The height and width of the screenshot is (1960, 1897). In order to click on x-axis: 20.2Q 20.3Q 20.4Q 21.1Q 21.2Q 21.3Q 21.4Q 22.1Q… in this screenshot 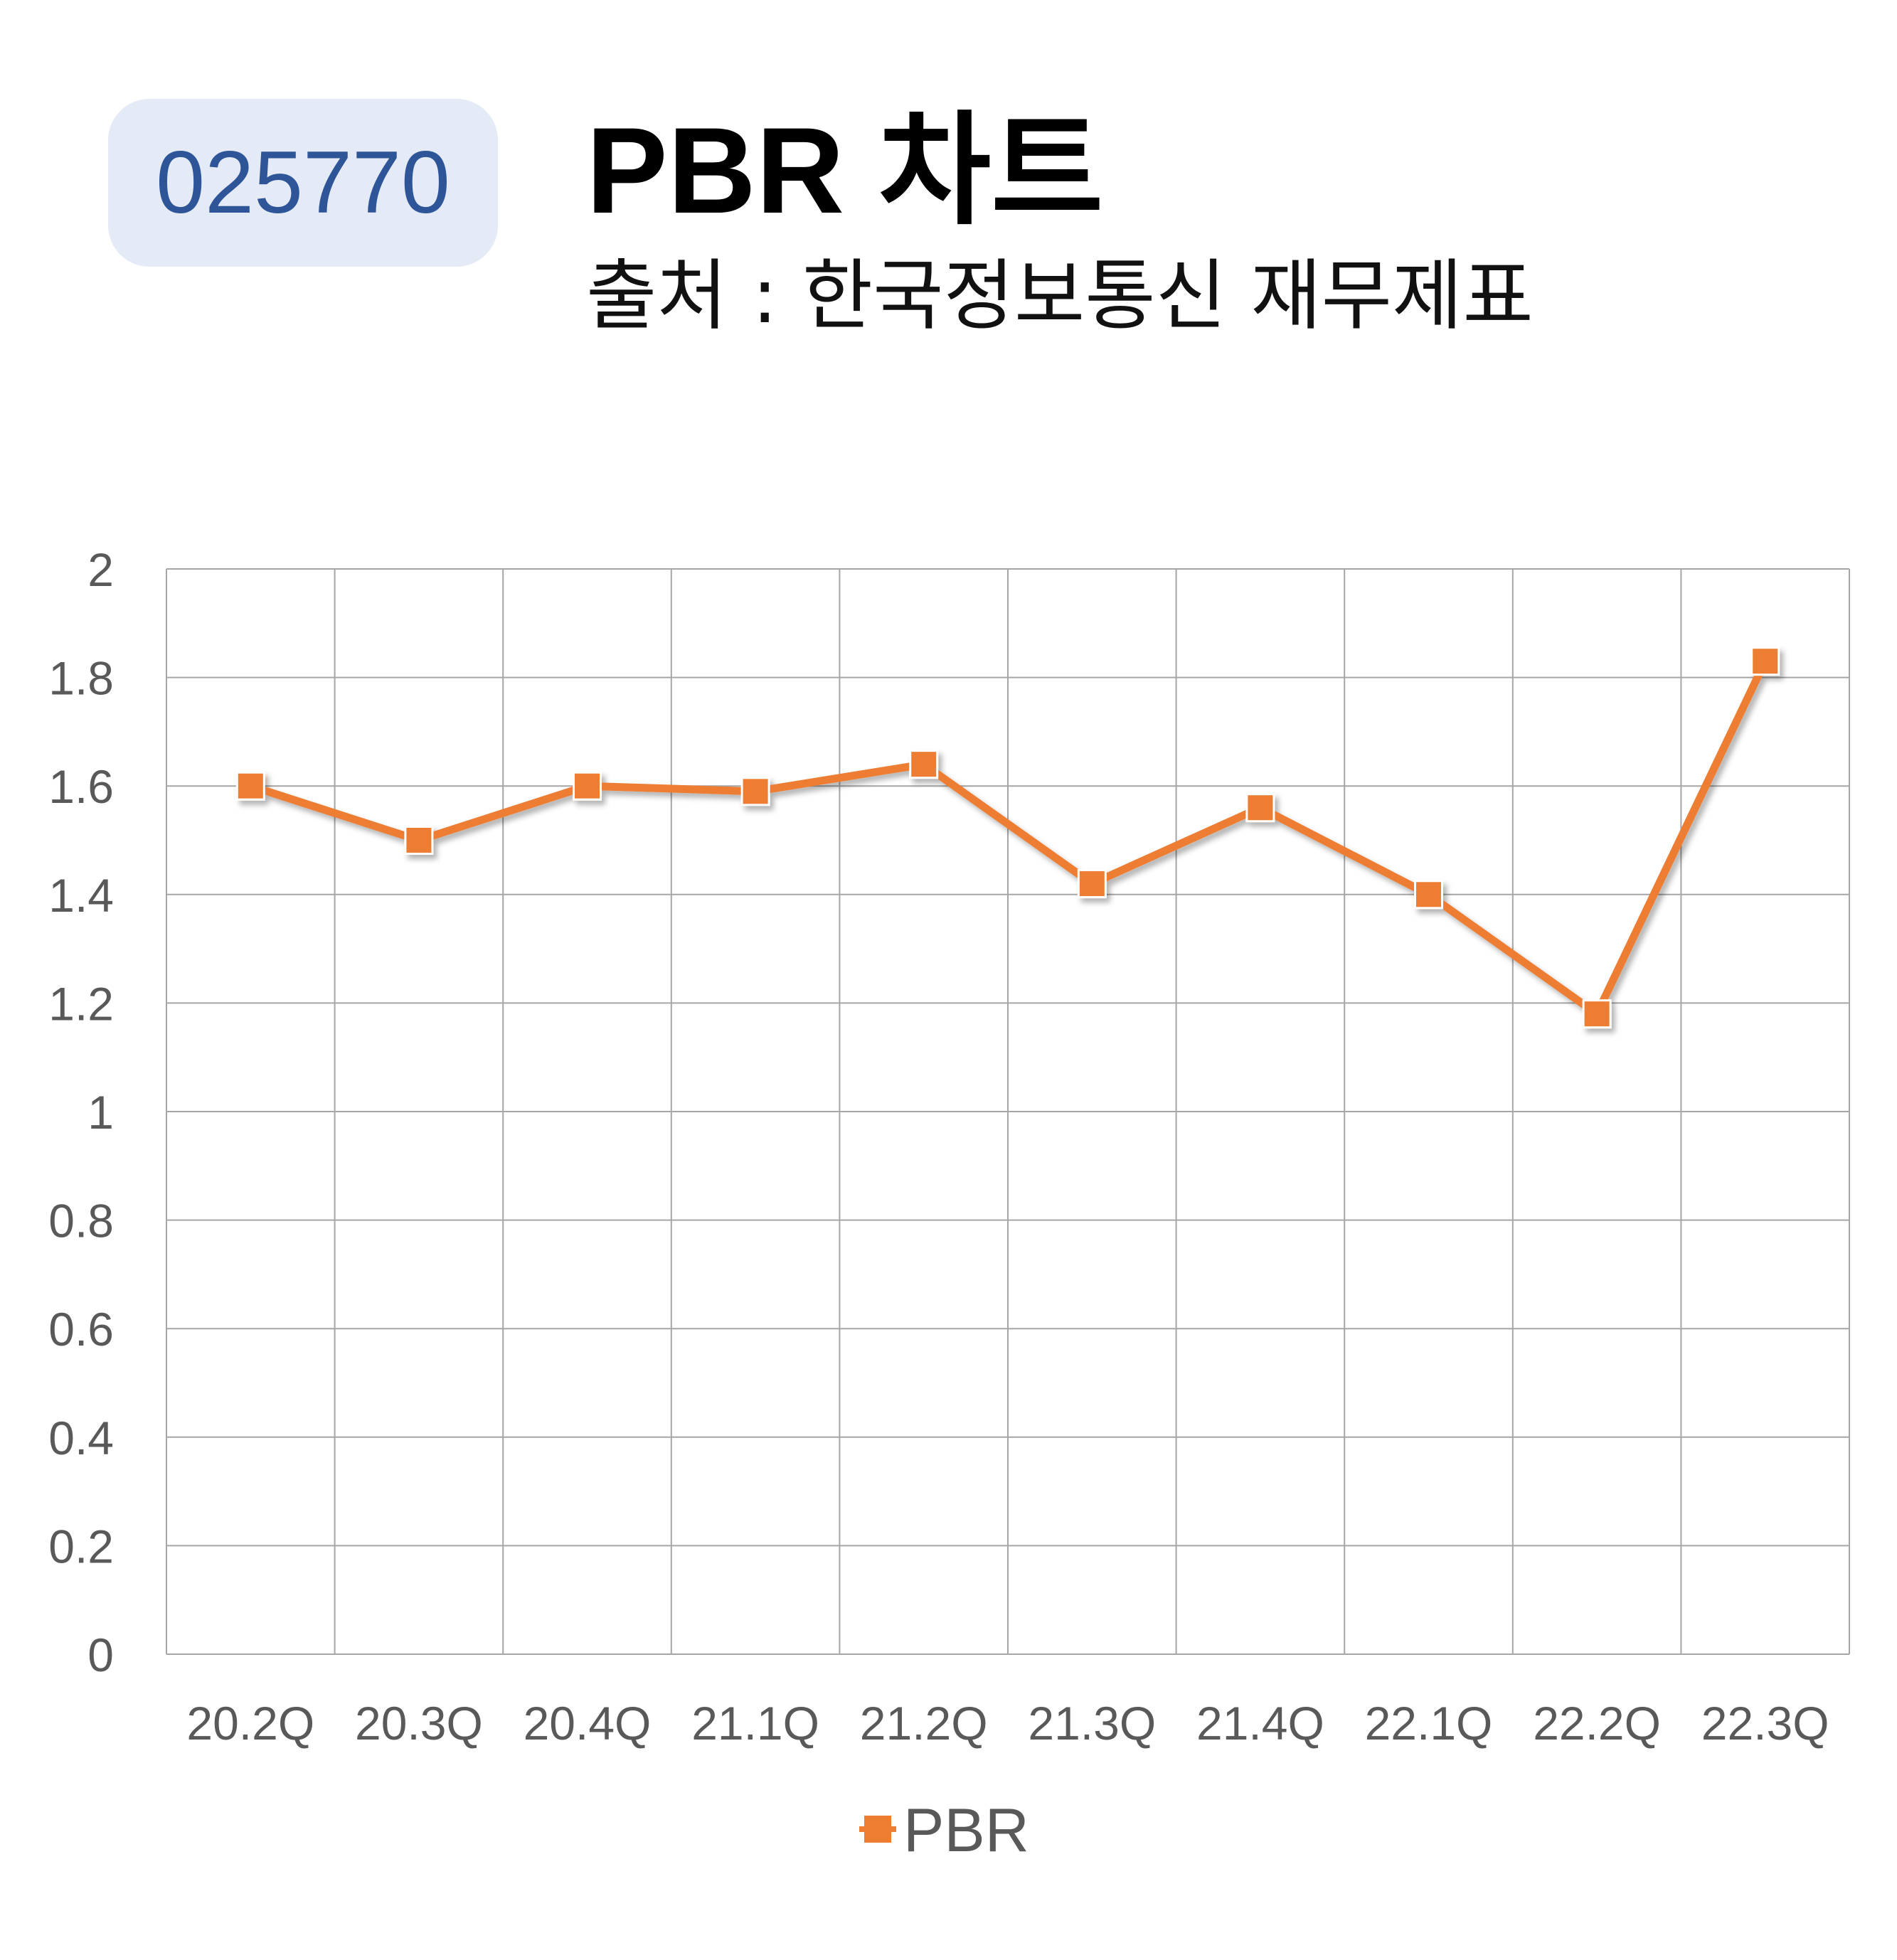, I will do `click(1008, 1723)`.